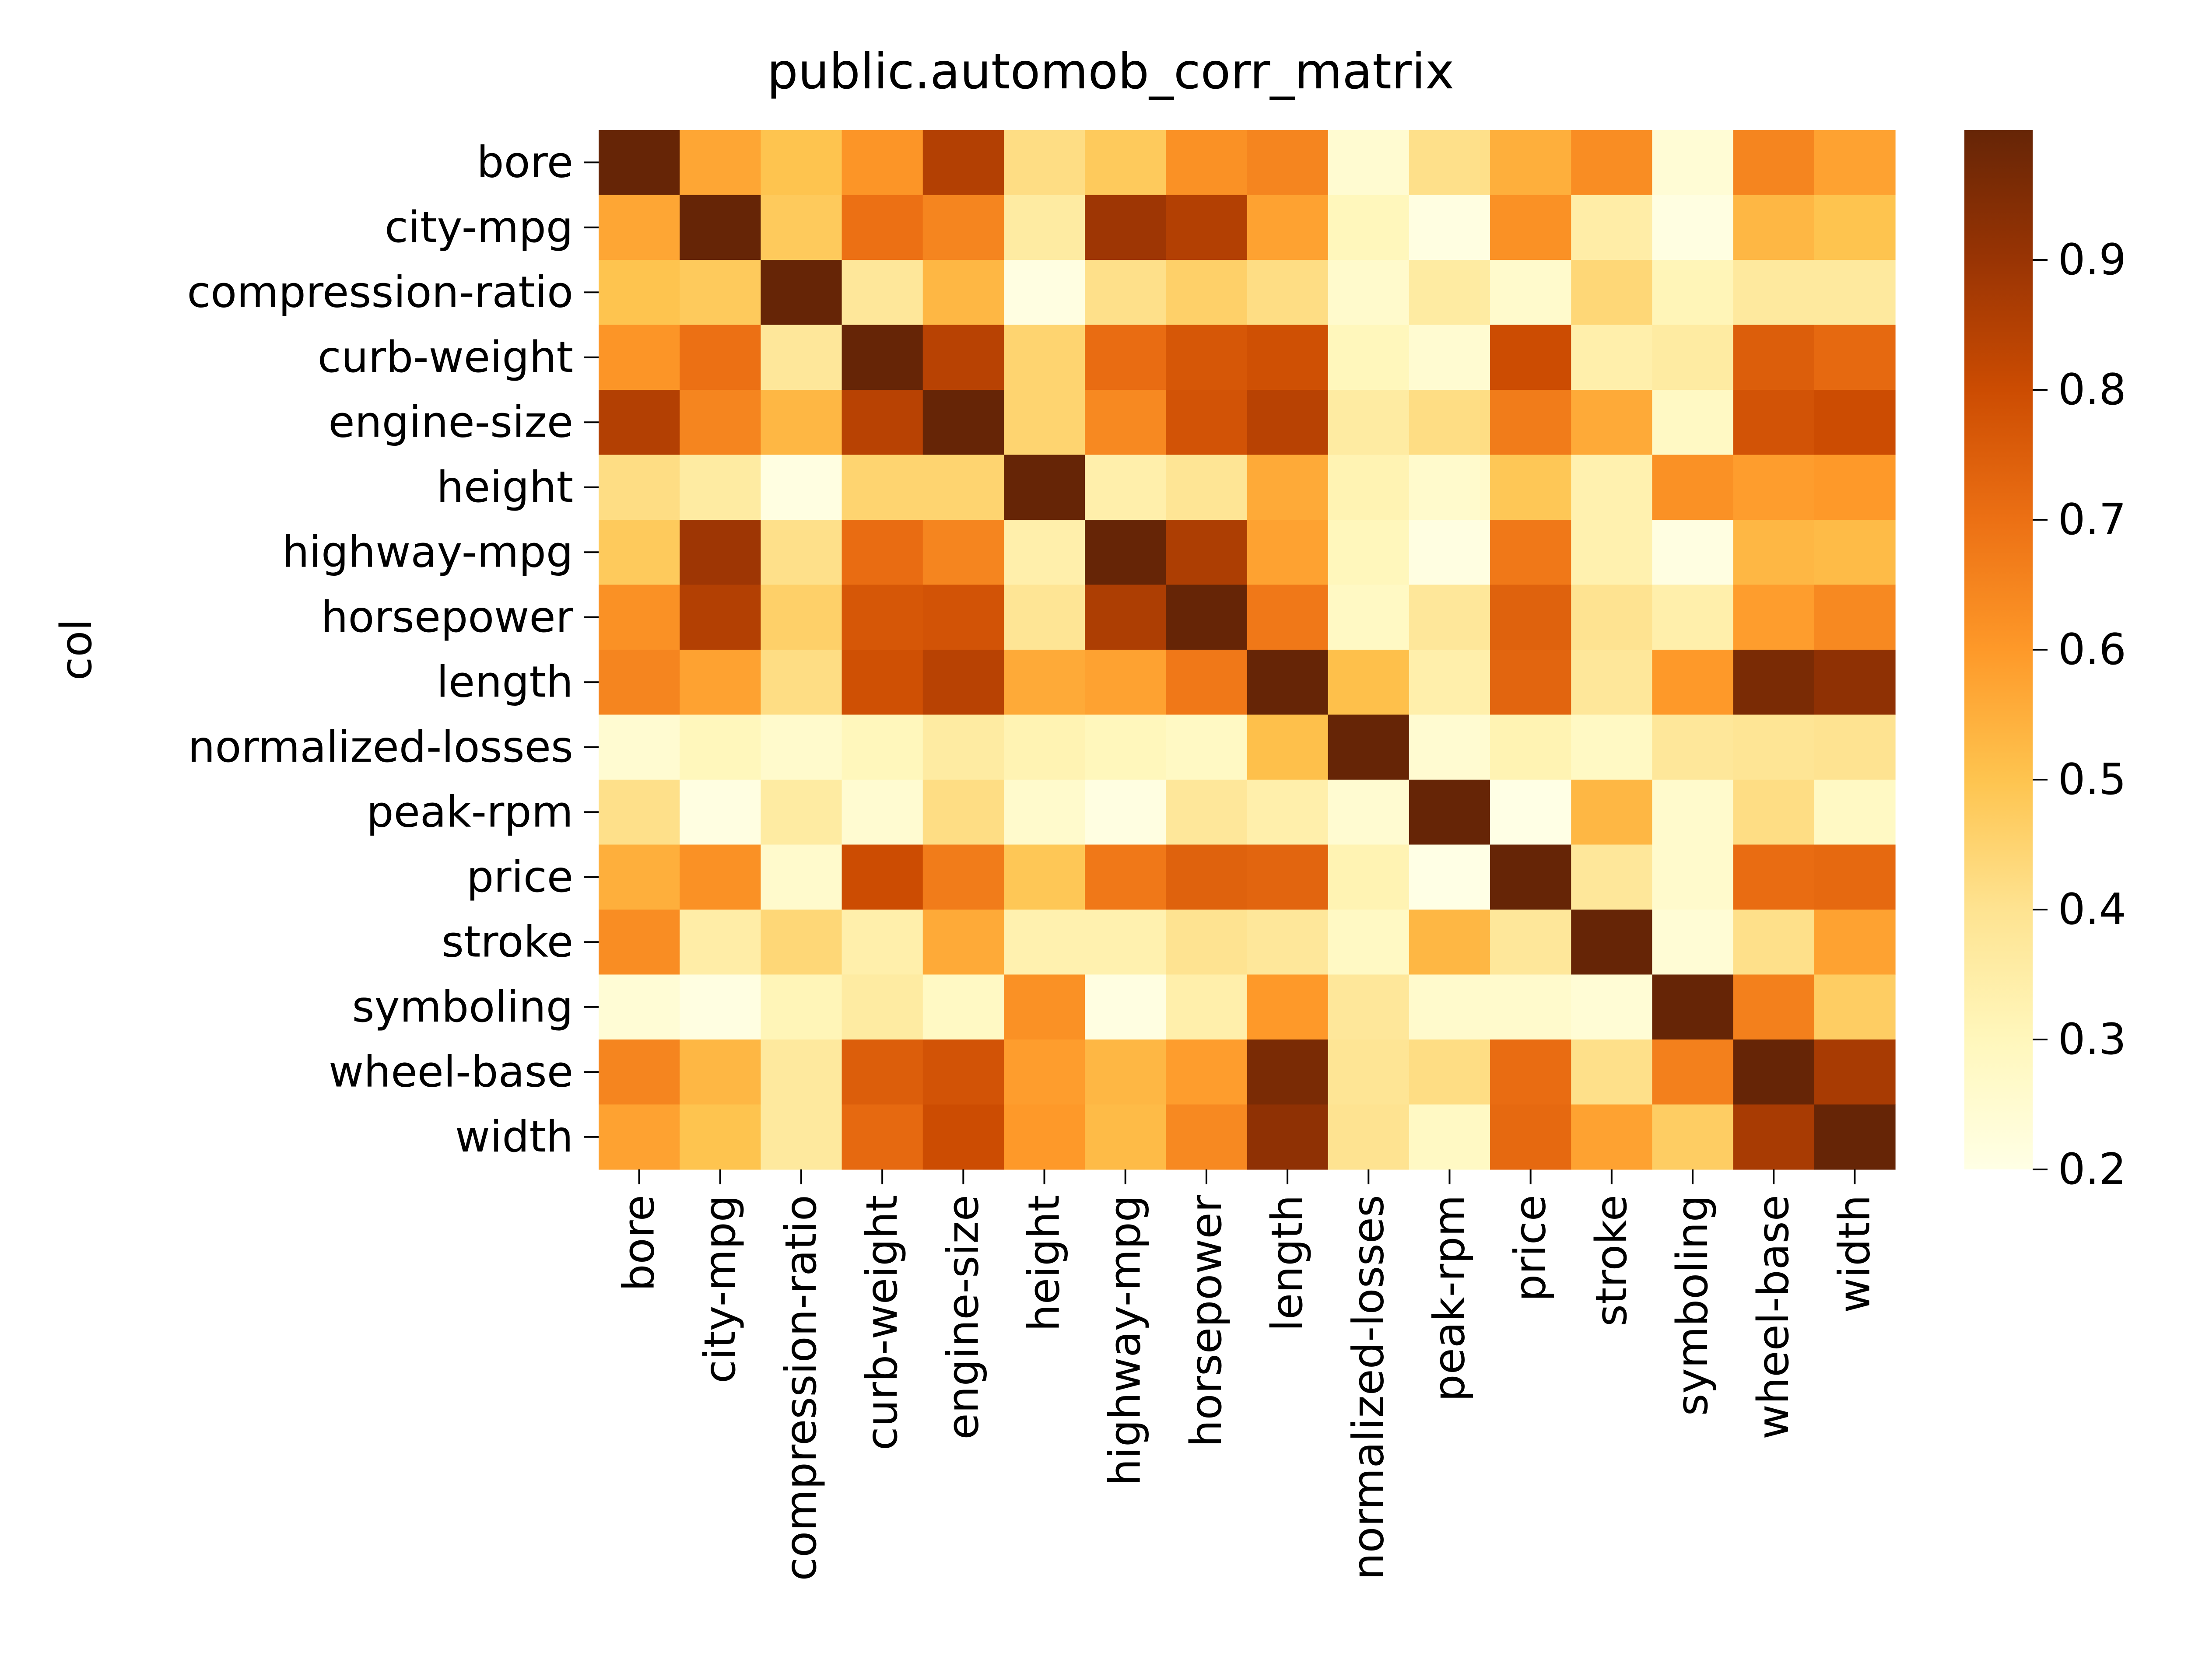 The height and width of the screenshot is (1680, 2188). I want to click on column-label: curb-weight, so click(882, 1322).